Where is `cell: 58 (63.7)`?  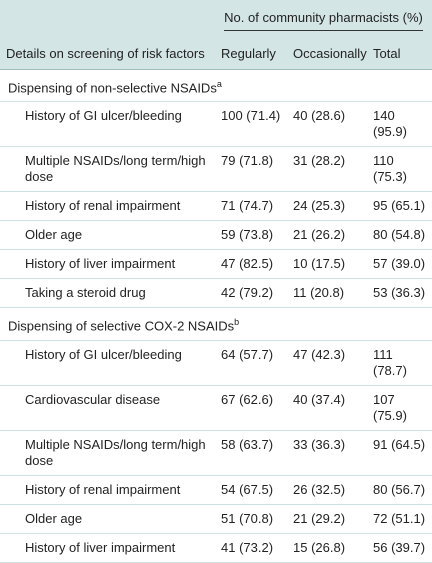
cell: 58 (63.7) is located at coordinates (251, 453).